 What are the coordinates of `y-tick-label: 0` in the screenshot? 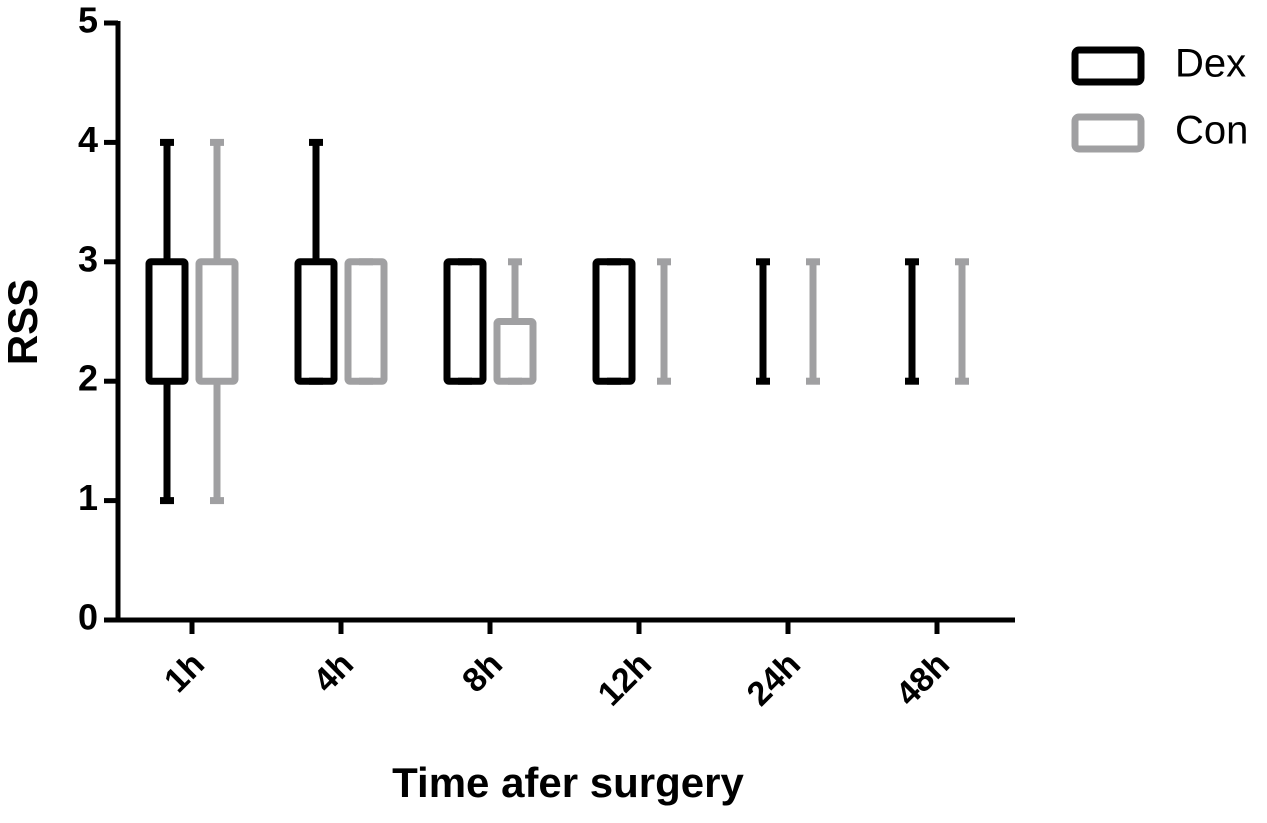 It's located at (88, 617).